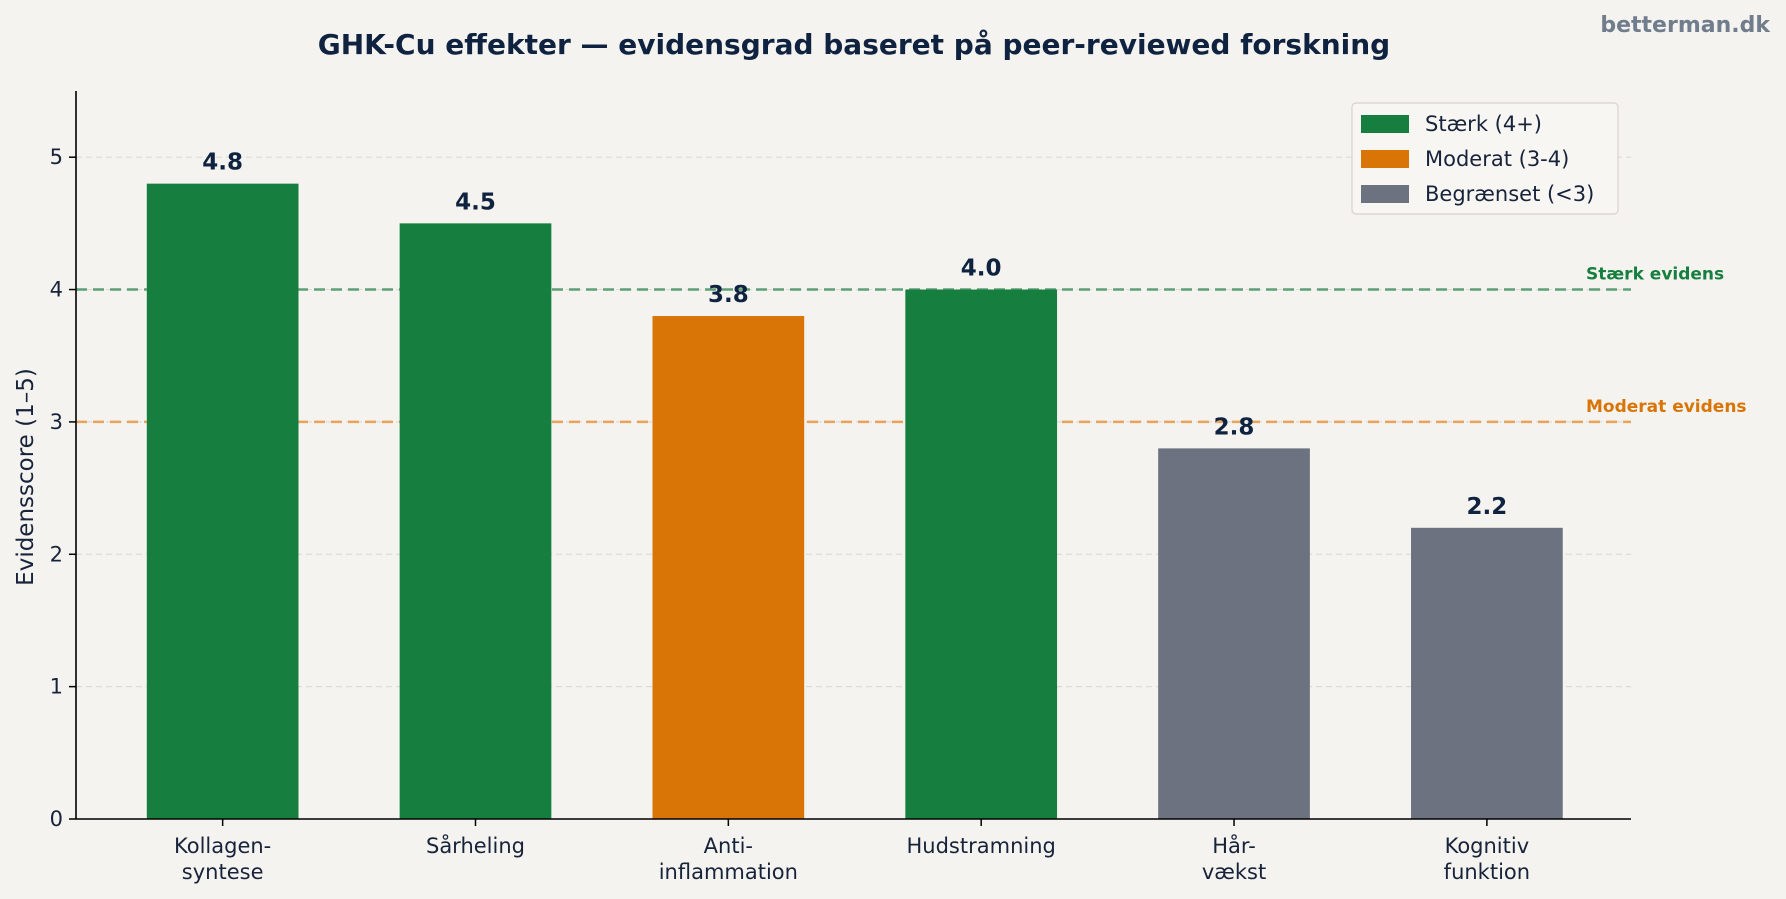 The height and width of the screenshot is (899, 1786). What do you see at coordinates (1655, 275) in the screenshot?
I see `reference-line-label: Stærk evidens` at bounding box center [1655, 275].